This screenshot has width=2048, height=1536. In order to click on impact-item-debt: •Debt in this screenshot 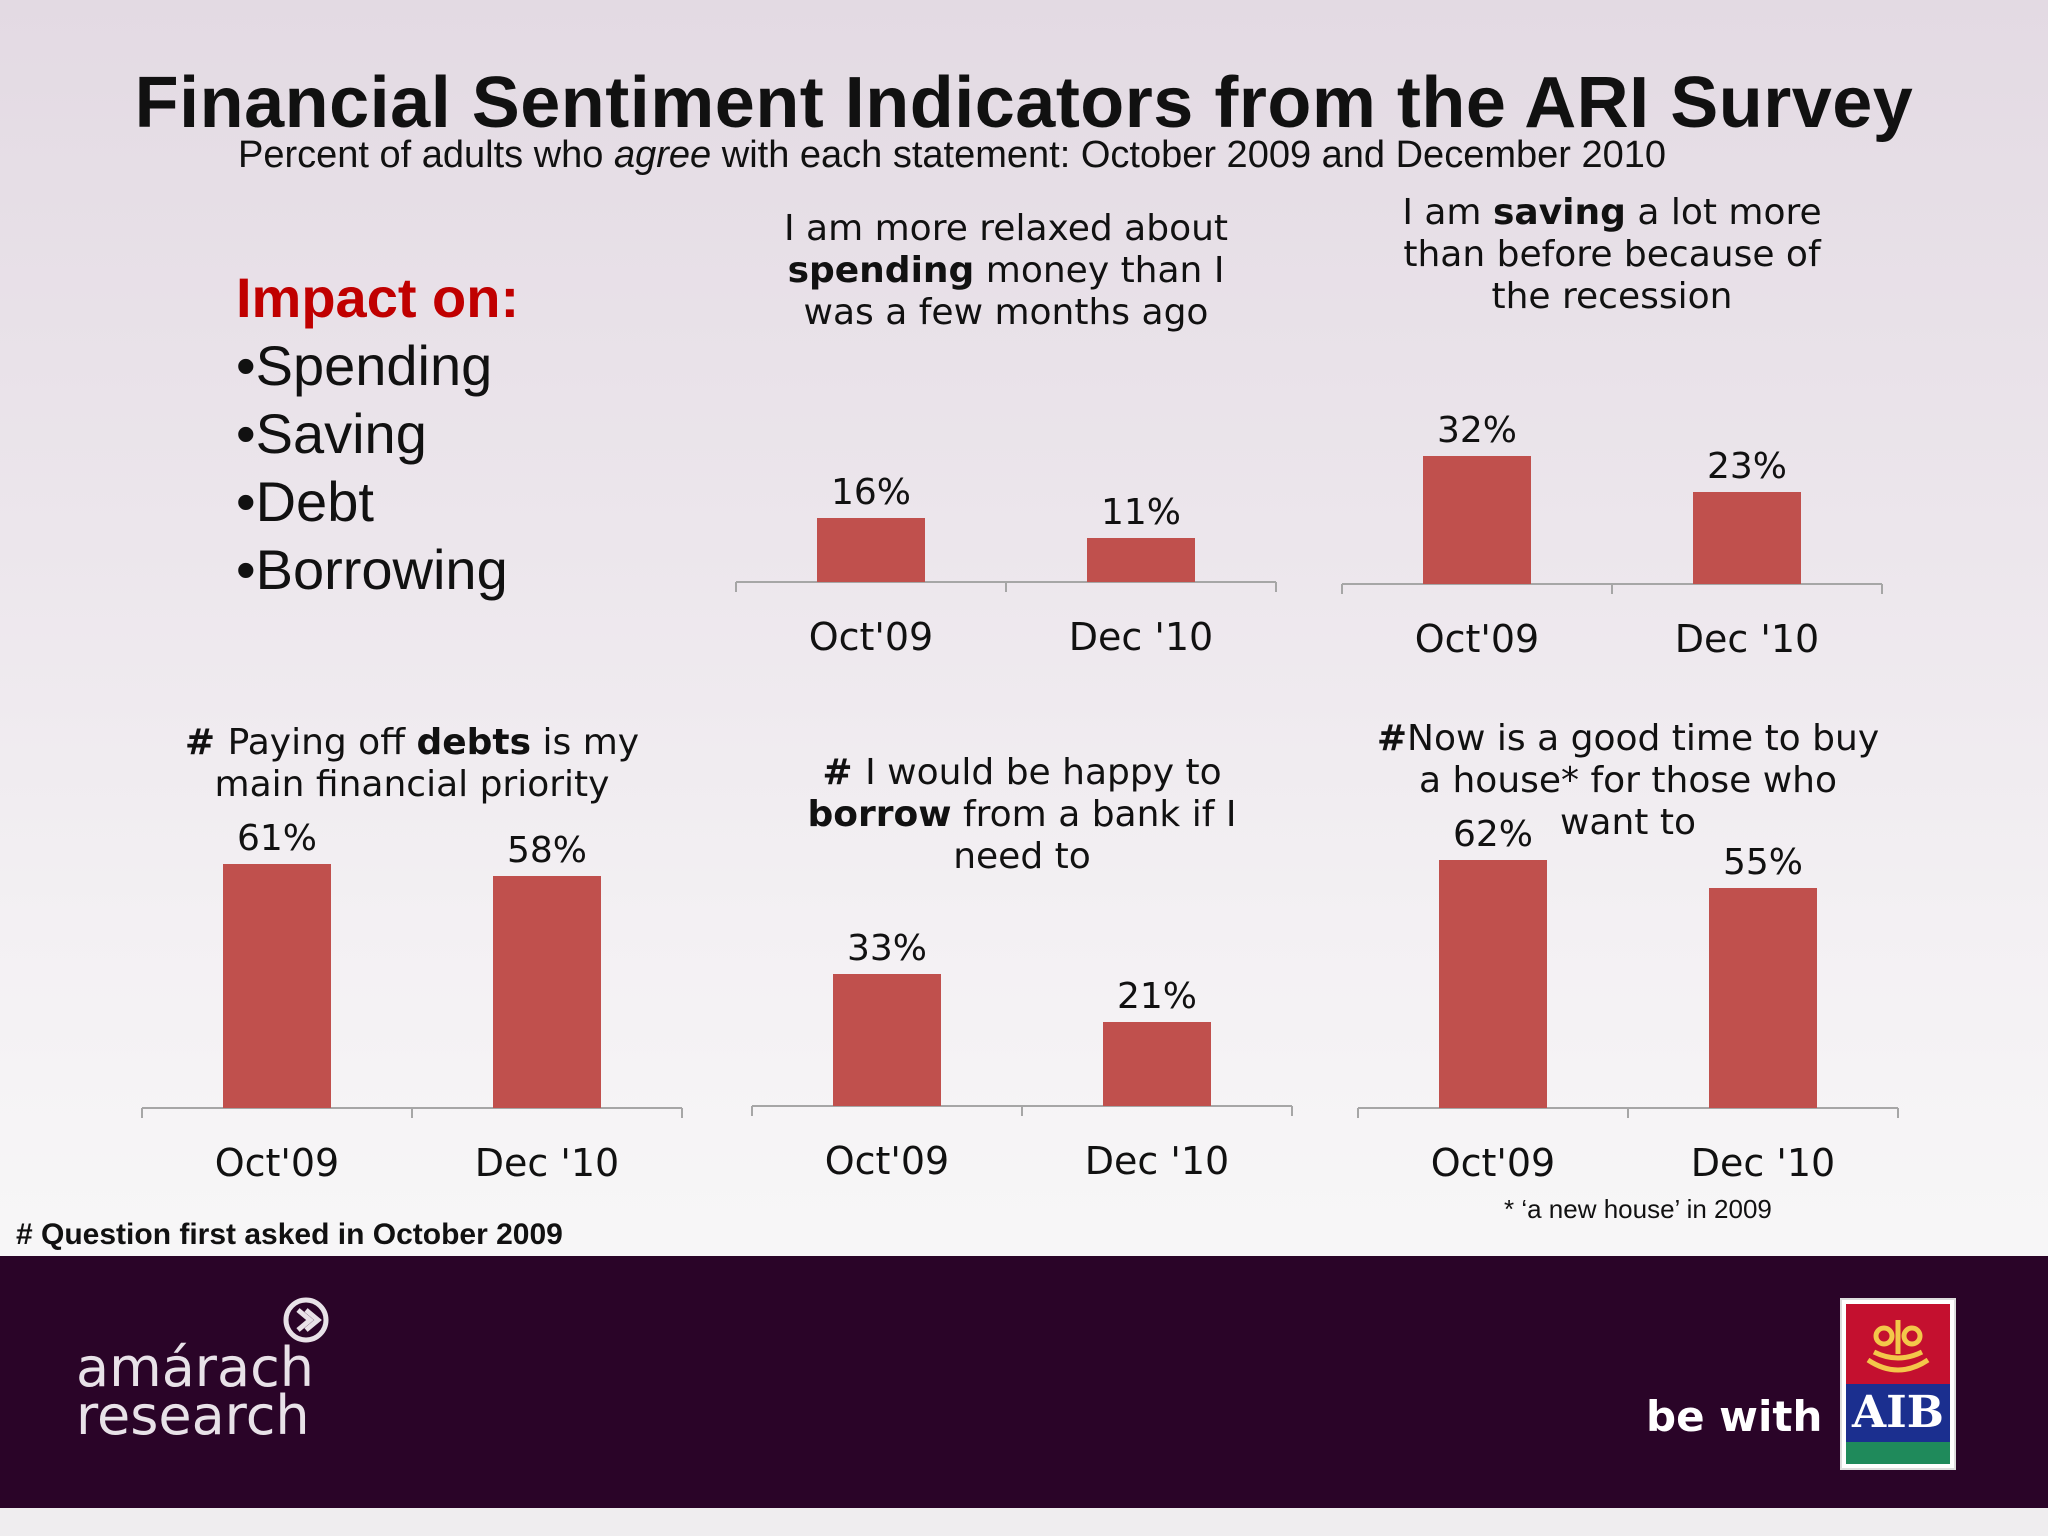, I will do `click(305, 501)`.